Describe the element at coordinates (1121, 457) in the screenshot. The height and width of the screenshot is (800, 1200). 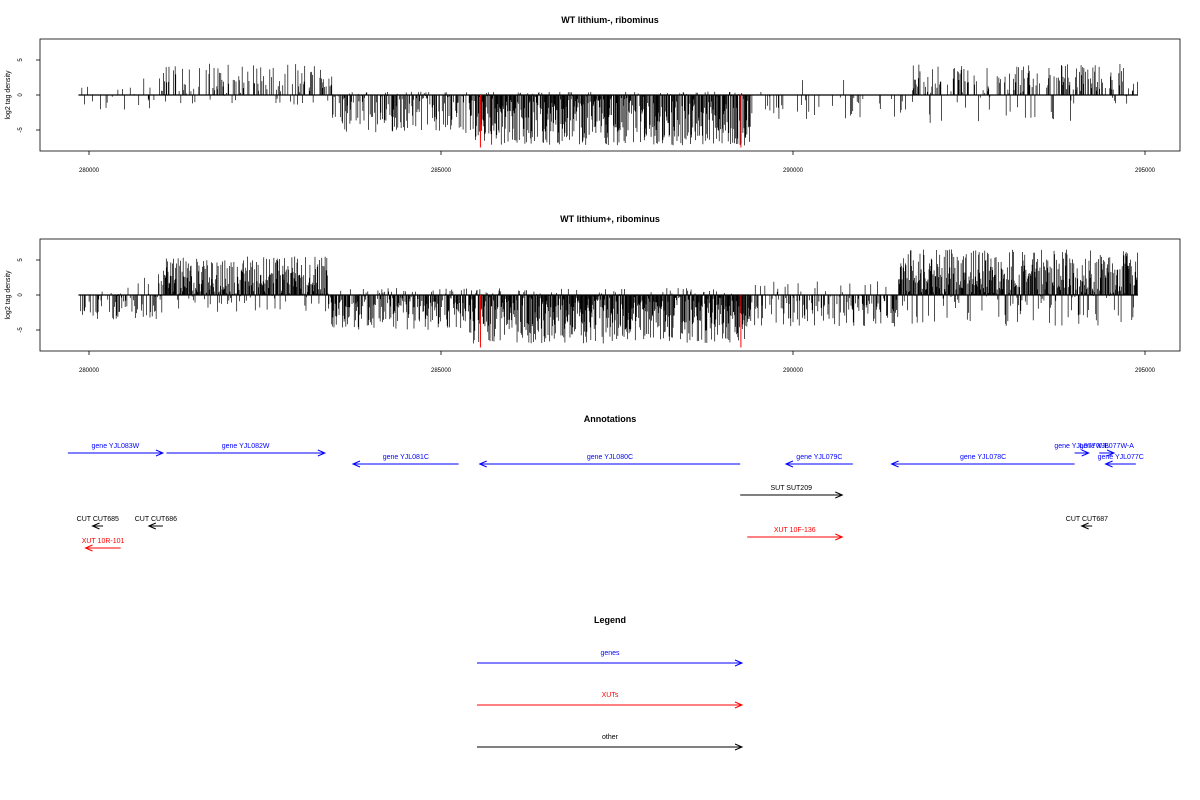
I see `feature-label: gene YJL077C` at that location.